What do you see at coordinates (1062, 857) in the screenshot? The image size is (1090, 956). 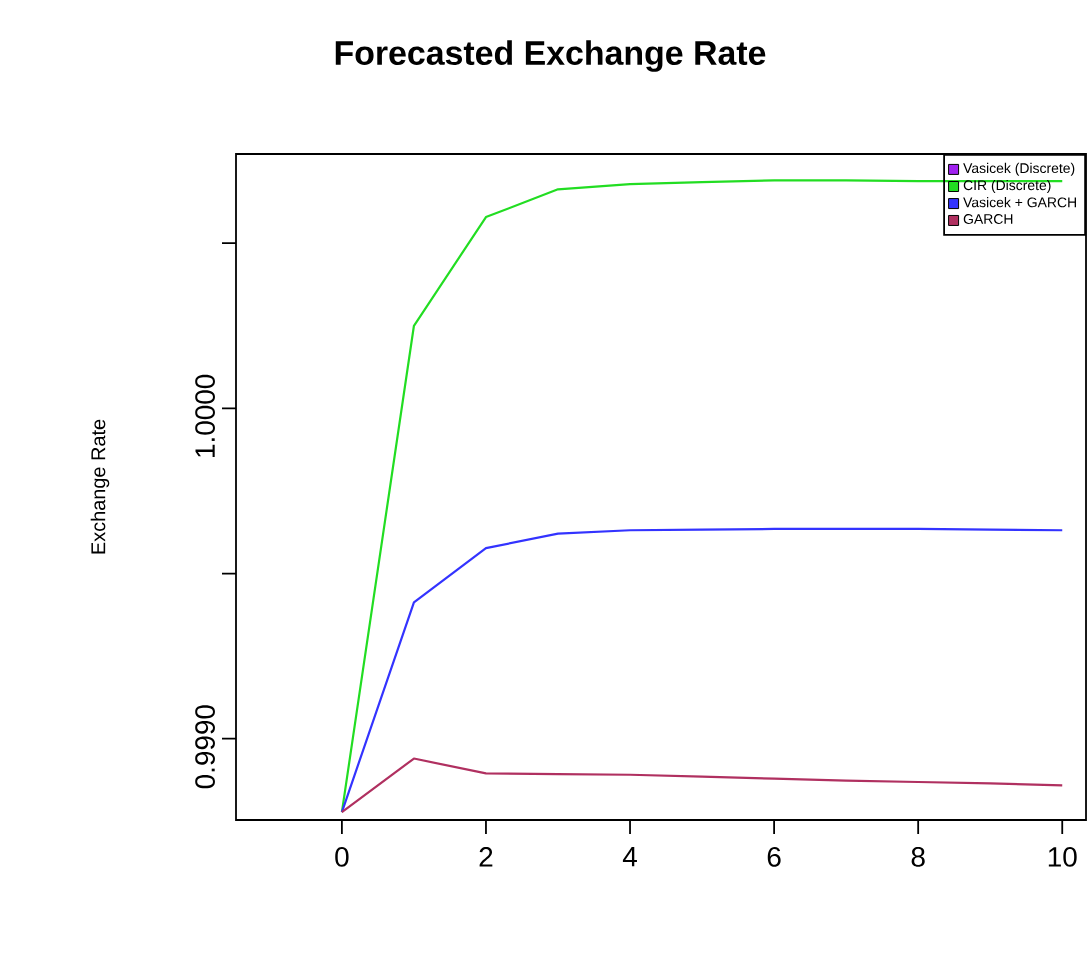 I see `x-tick-label: 10` at bounding box center [1062, 857].